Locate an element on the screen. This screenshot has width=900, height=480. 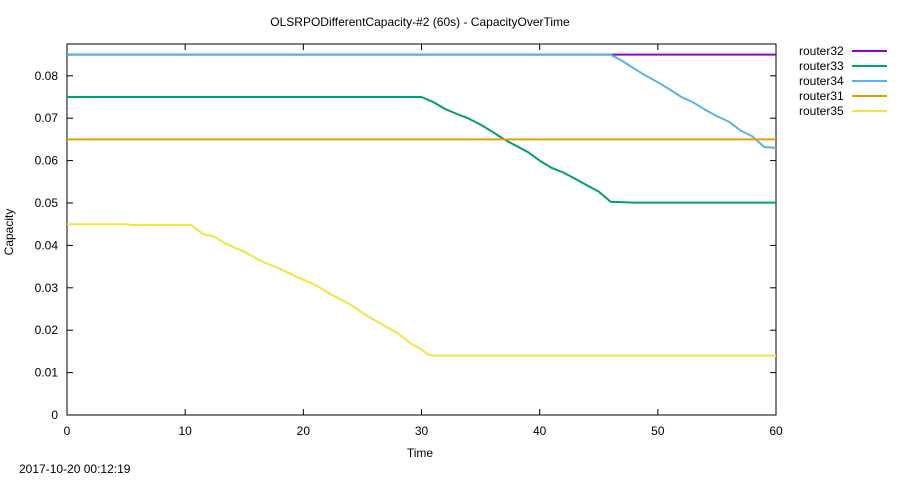
legend-label-router33: router33 is located at coordinates (821, 66).